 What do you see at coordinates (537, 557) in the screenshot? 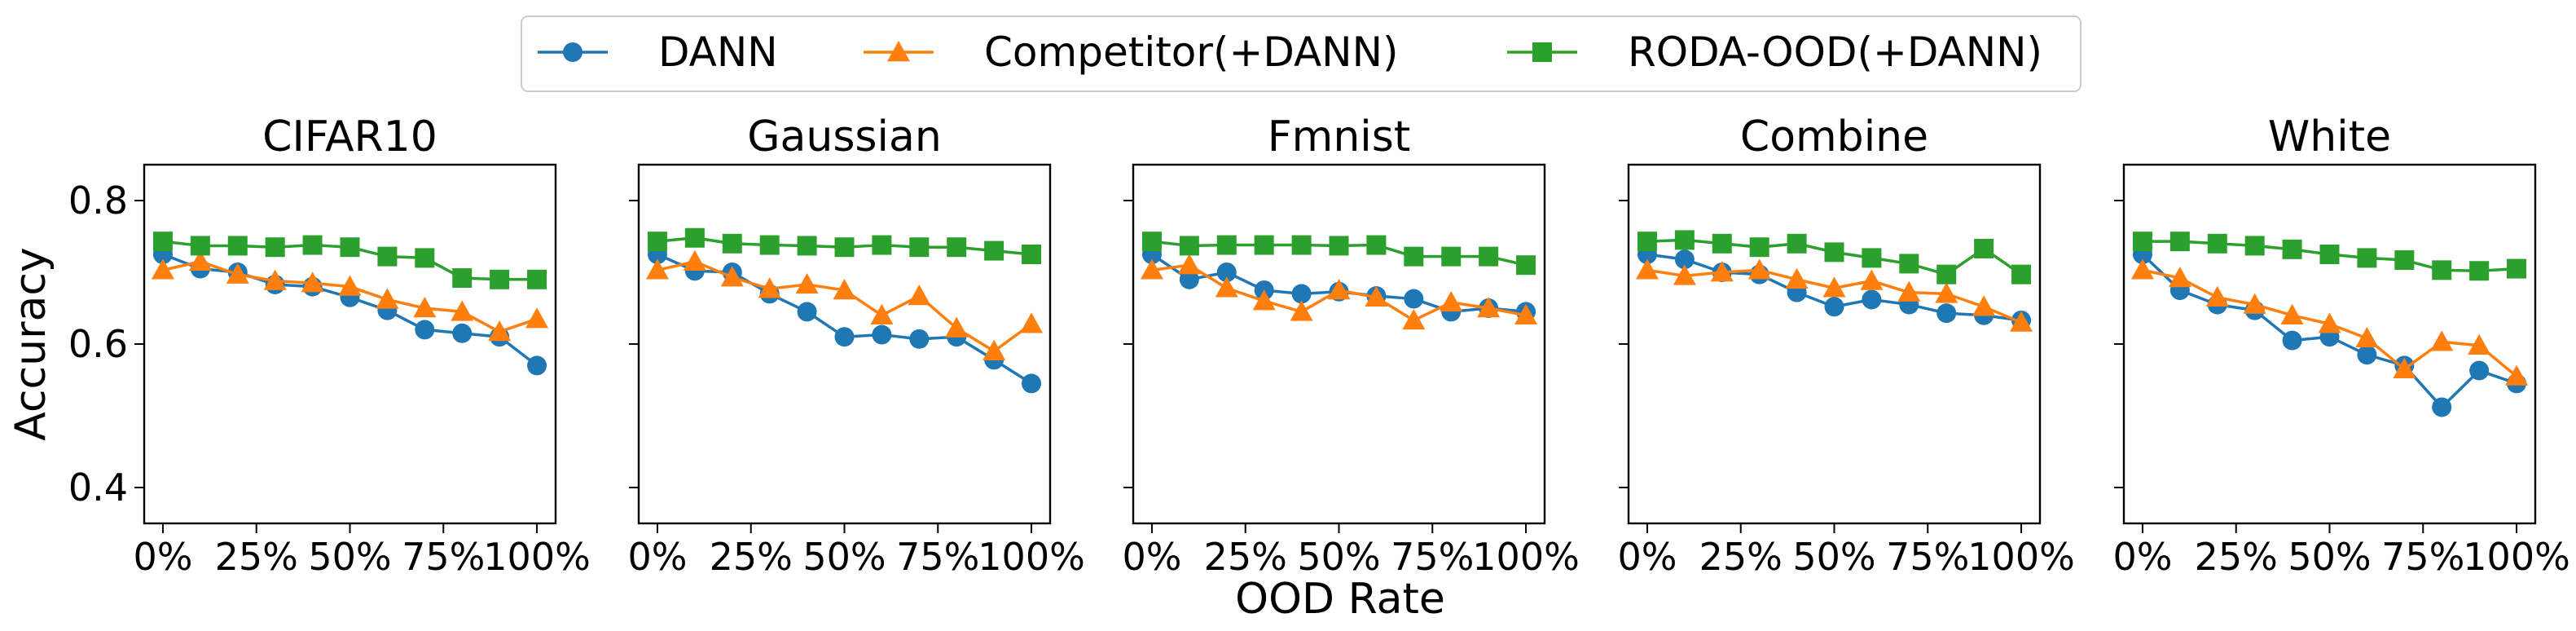
I see `x-tick-label: 100%` at bounding box center [537, 557].